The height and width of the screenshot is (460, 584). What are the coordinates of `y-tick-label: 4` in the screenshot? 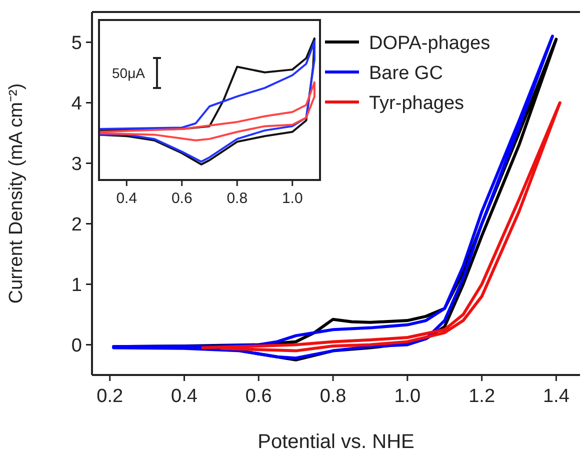 It's located at (76, 103).